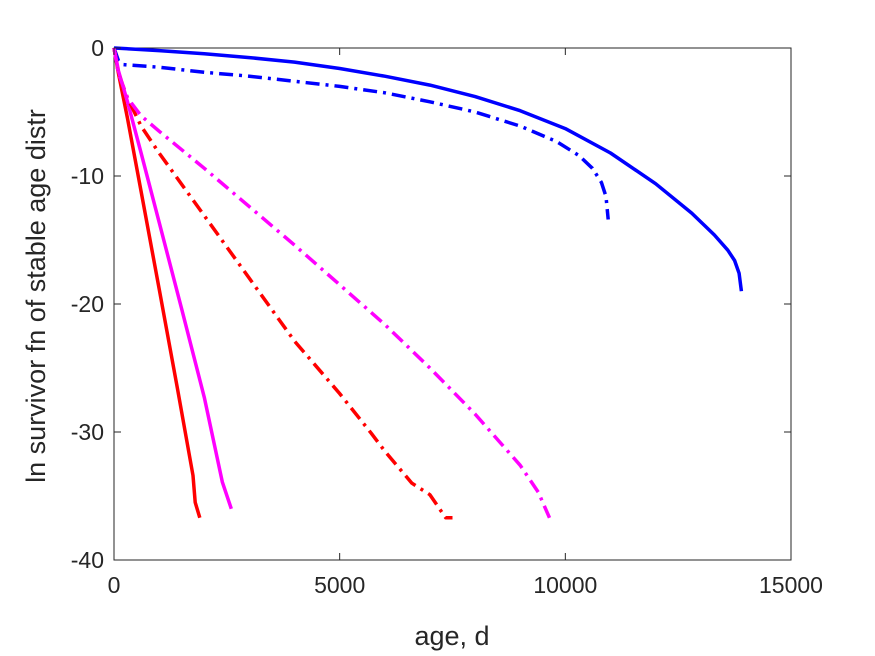 The image size is (875, 656). Describe the element at coordinates (87, 176) in the screenshot. I see `y-tick-label: -10` at that location.